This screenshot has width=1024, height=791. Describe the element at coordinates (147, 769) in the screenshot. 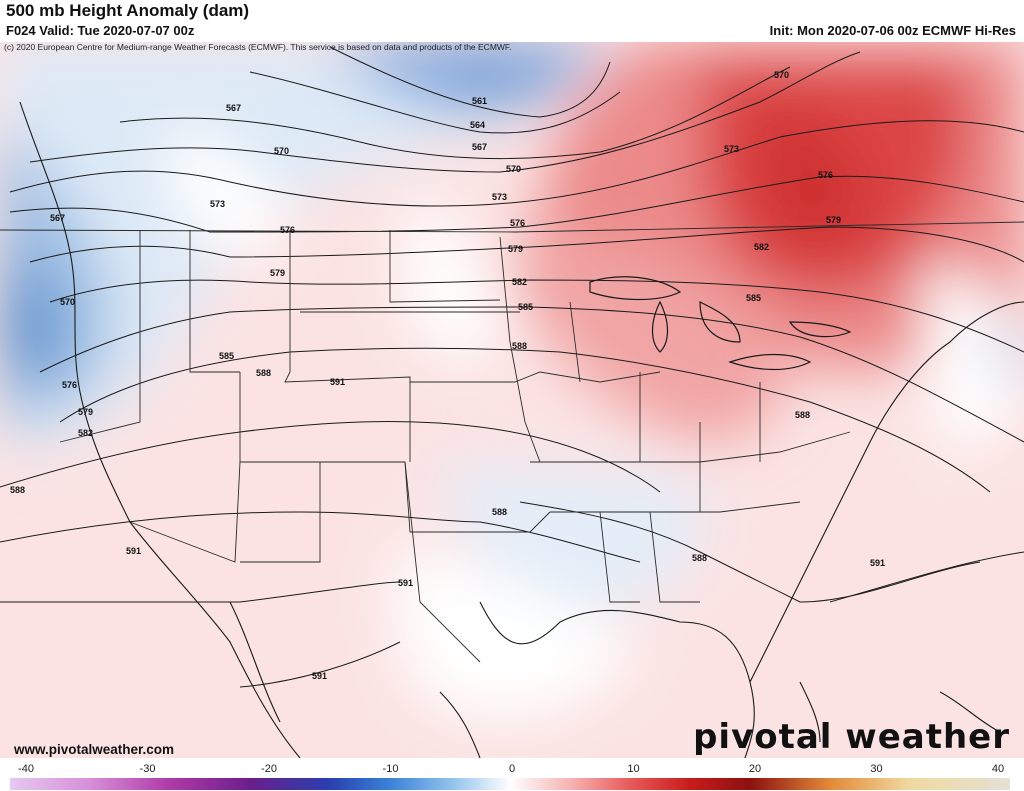

I see `colorbar-tick-label: -30` at that location.